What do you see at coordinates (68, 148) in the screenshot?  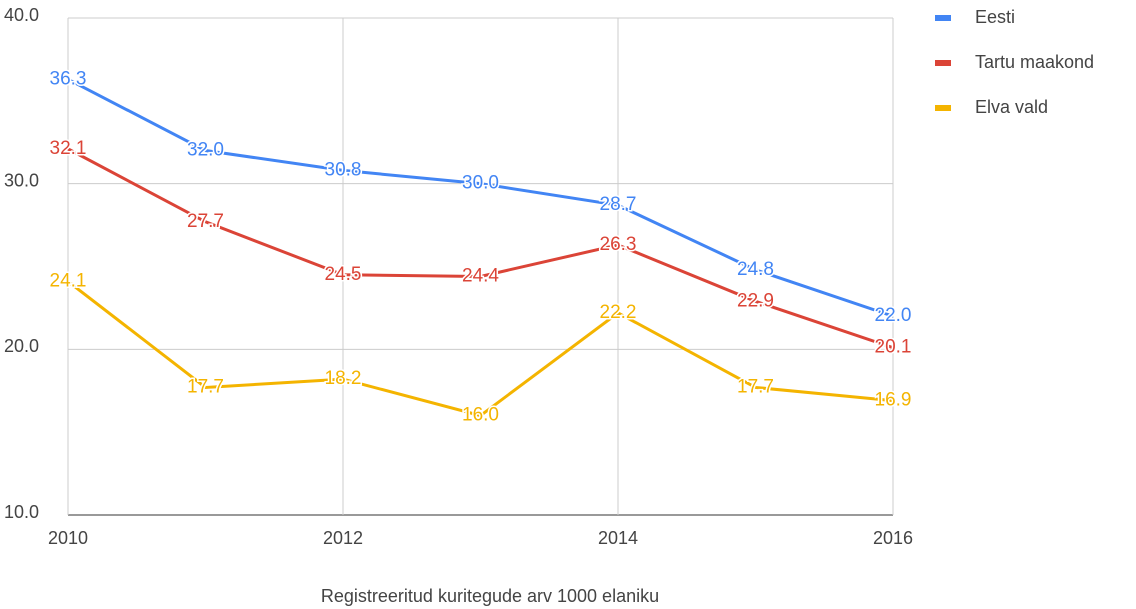 I see `data-label: 32.1` at bounding box center [68, 148].